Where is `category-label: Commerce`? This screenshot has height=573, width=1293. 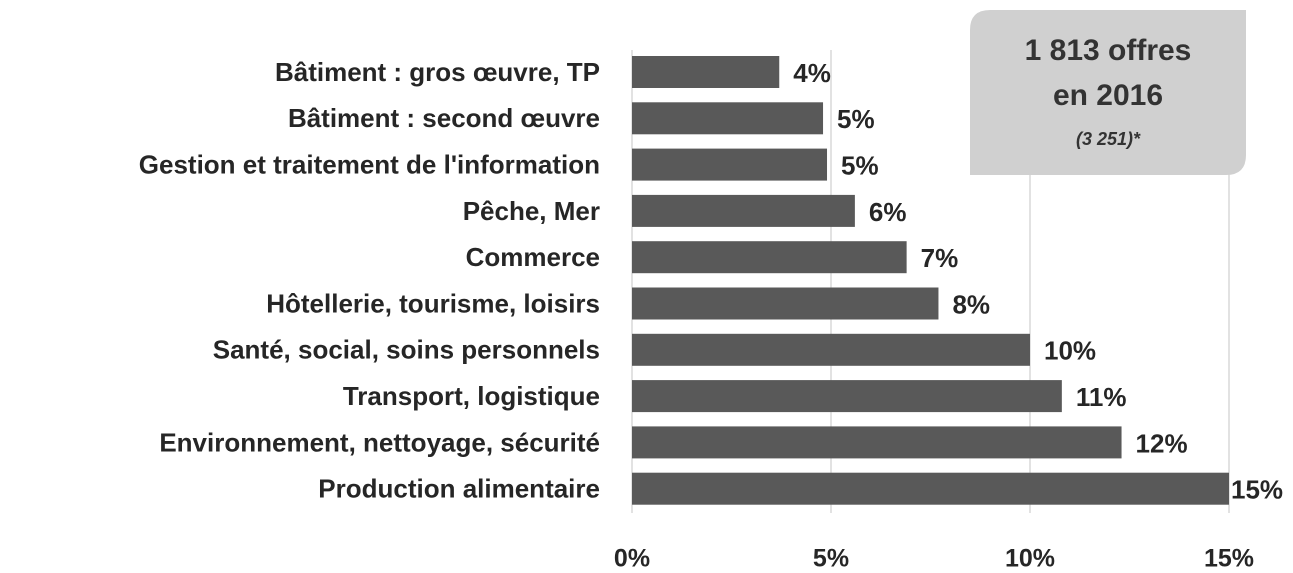 category-label: Commerce is located at coordinates (533, 257).